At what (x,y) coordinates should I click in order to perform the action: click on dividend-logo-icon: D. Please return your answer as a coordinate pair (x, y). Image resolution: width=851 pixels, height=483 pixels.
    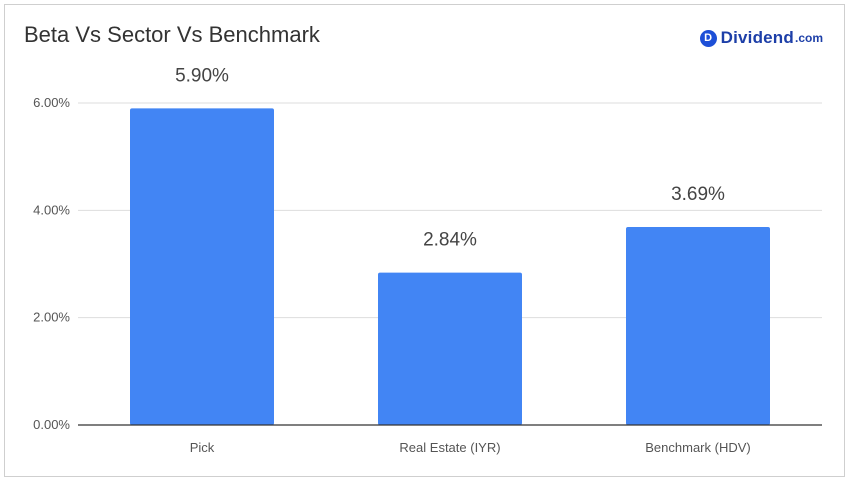
    Looking at the image, I should click on (708, 38).